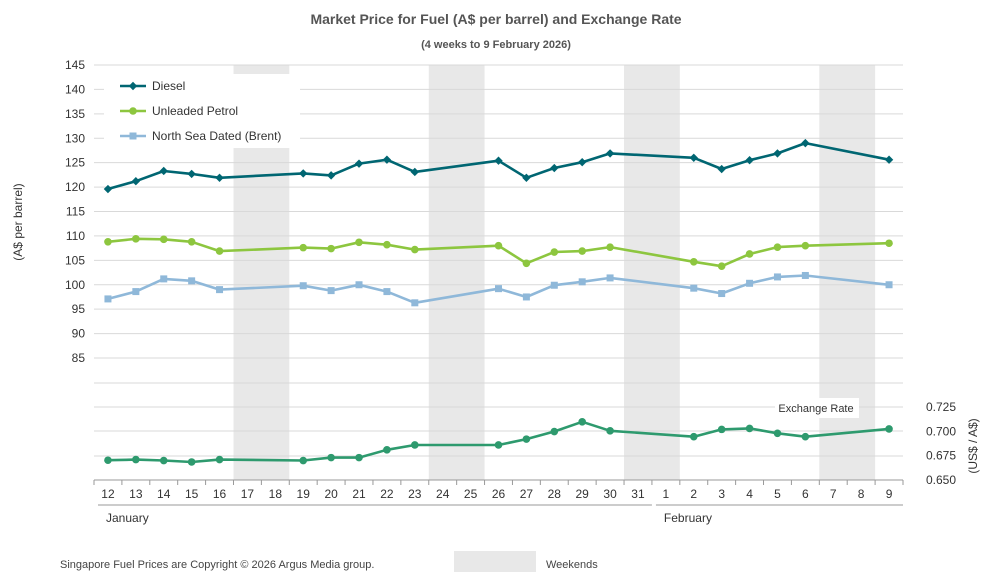 The width and height of the screenshot is (993, 588). I want to click on y-tick-label: 140, so click(75, 89).